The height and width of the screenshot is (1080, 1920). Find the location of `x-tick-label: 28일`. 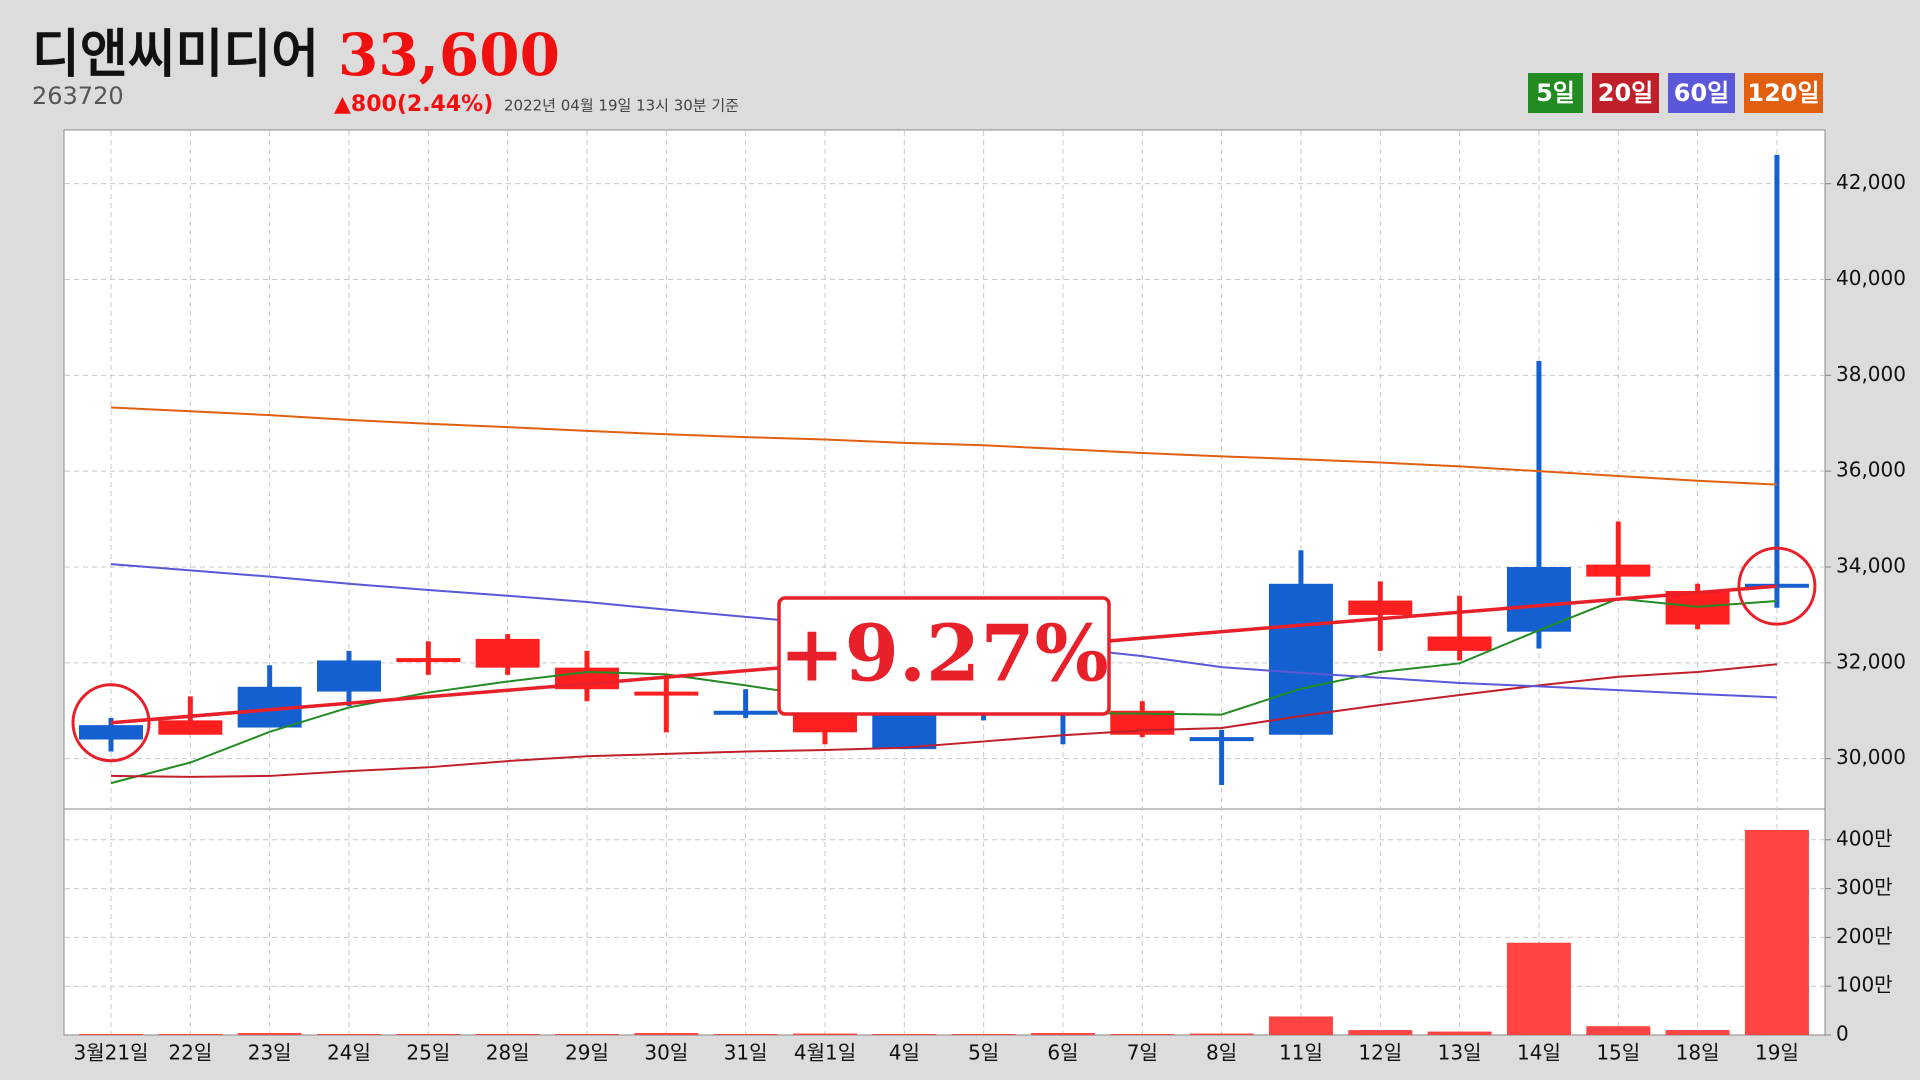

x-tick-label: 28일 is located at coordinates (508, 1053).